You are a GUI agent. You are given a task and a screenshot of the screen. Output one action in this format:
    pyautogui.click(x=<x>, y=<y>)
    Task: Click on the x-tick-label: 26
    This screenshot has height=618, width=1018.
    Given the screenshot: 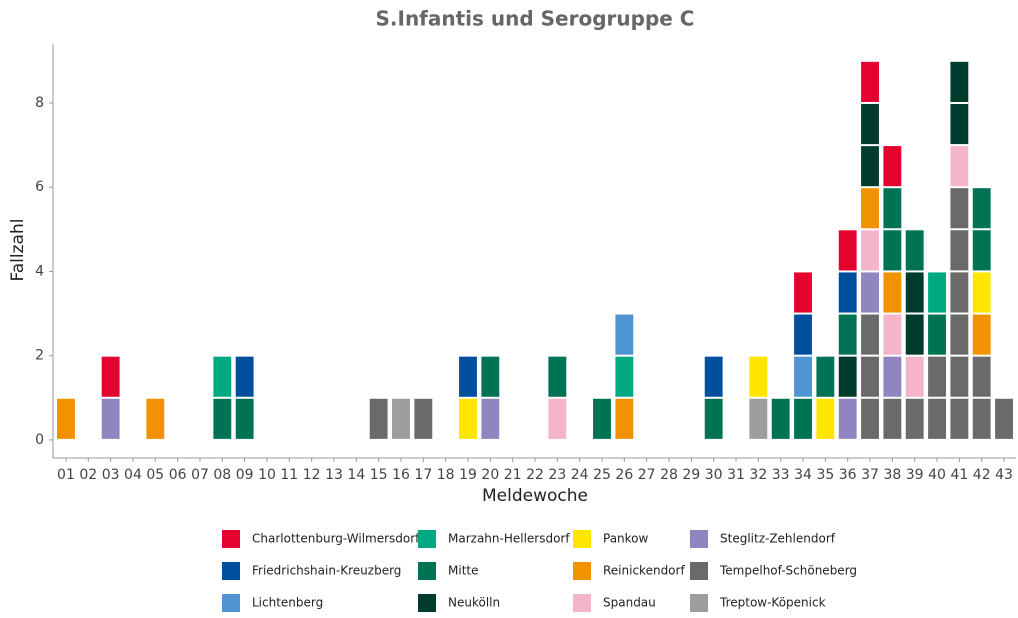 What is the action you would take?
    pyautogui.click(x=624, y=475)
    